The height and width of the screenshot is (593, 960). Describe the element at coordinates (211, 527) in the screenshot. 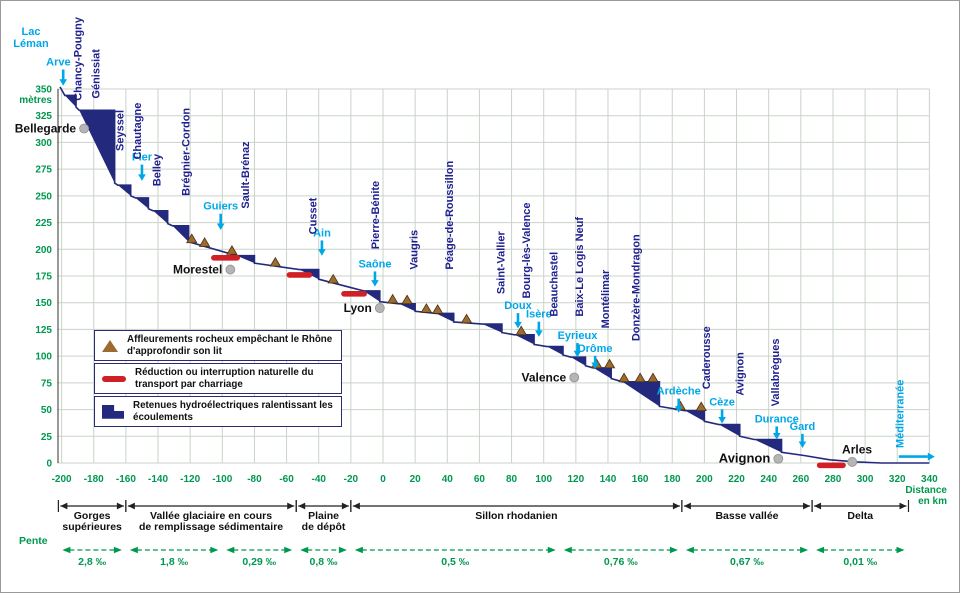

I see `section-label: de remplissage sédimentaire` at that location.